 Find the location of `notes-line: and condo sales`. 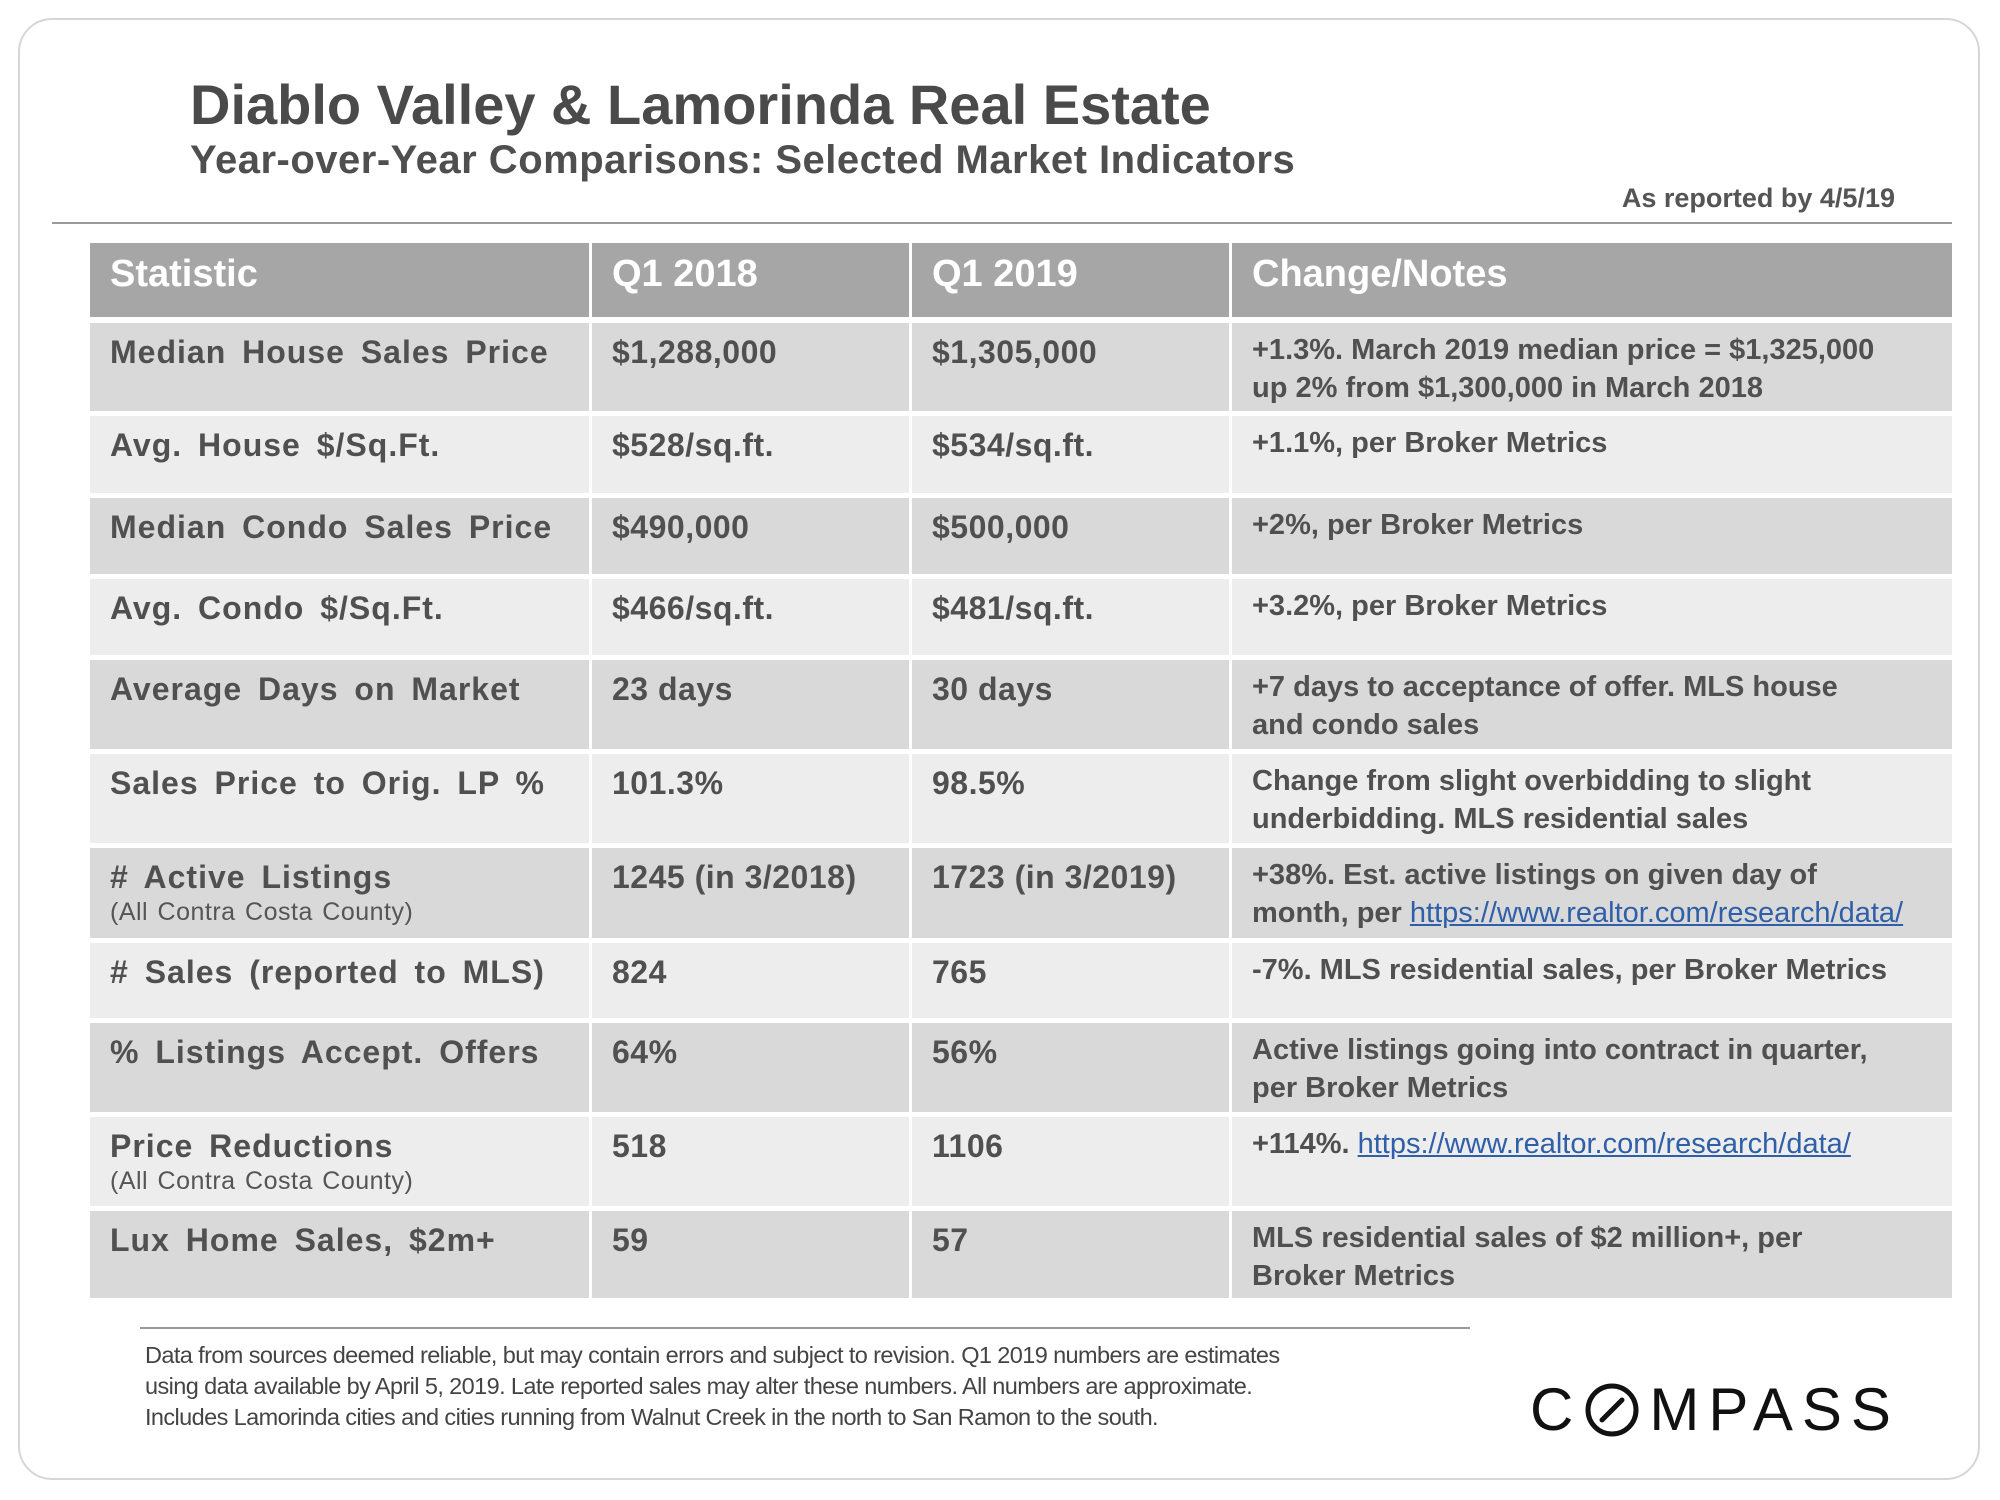

notes-line: and condo sales is located at coordinates (1366, 725).